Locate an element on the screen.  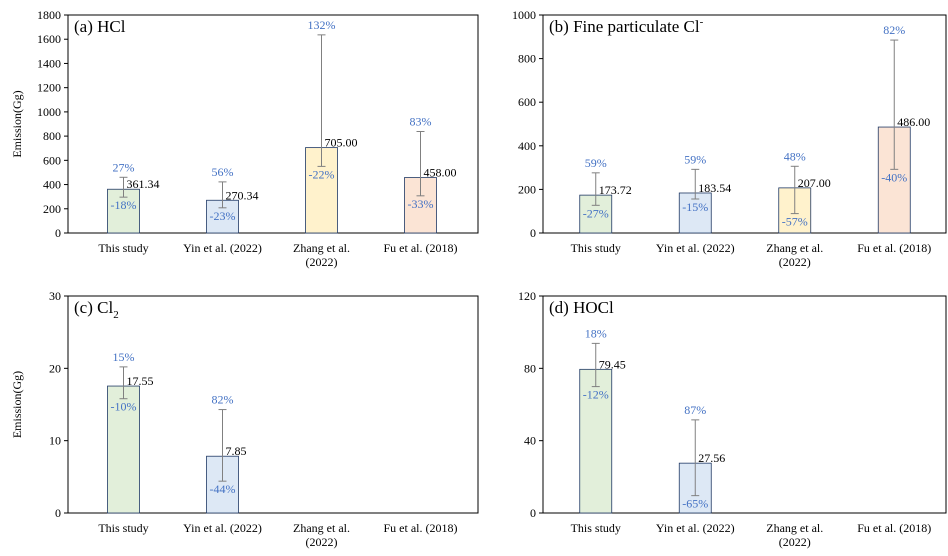
panel-label-superscript: - is located at coordinates (702, 22).